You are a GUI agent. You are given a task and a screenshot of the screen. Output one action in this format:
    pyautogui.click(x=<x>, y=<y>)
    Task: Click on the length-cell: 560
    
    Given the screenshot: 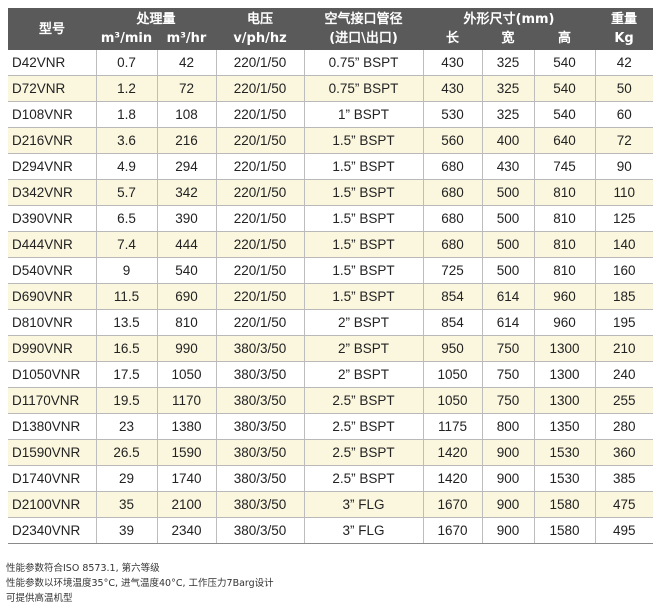 What is the action you would take?
    pyautogui.click(x=452, y=140)
    